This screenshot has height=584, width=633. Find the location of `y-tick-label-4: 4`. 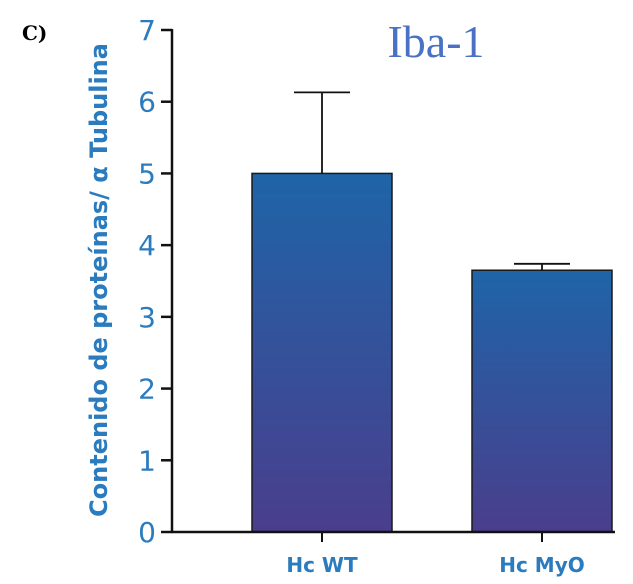

y-tick-label-4: 4 is located at coordinates (147, 245).